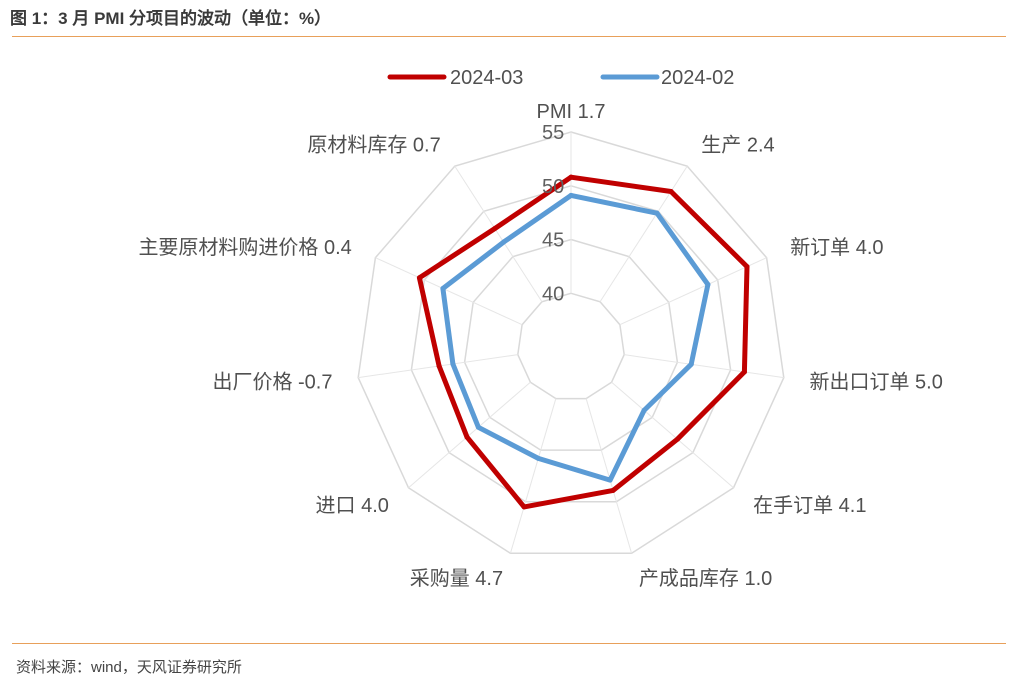 The width and height of the screenshot is (1024, 688). What do you see at coordinates (553, 187) in the screenshot?
I see `tick-label-50: 50` at bounding box center [553, 187].